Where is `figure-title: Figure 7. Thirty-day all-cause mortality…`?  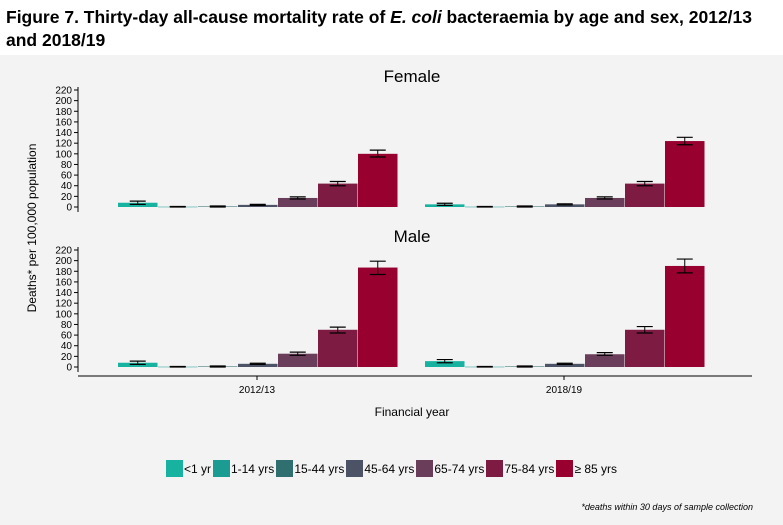
figure-title: Figure 7. Thirty-day all-cause mortality… is located at coordinates (393, 29).